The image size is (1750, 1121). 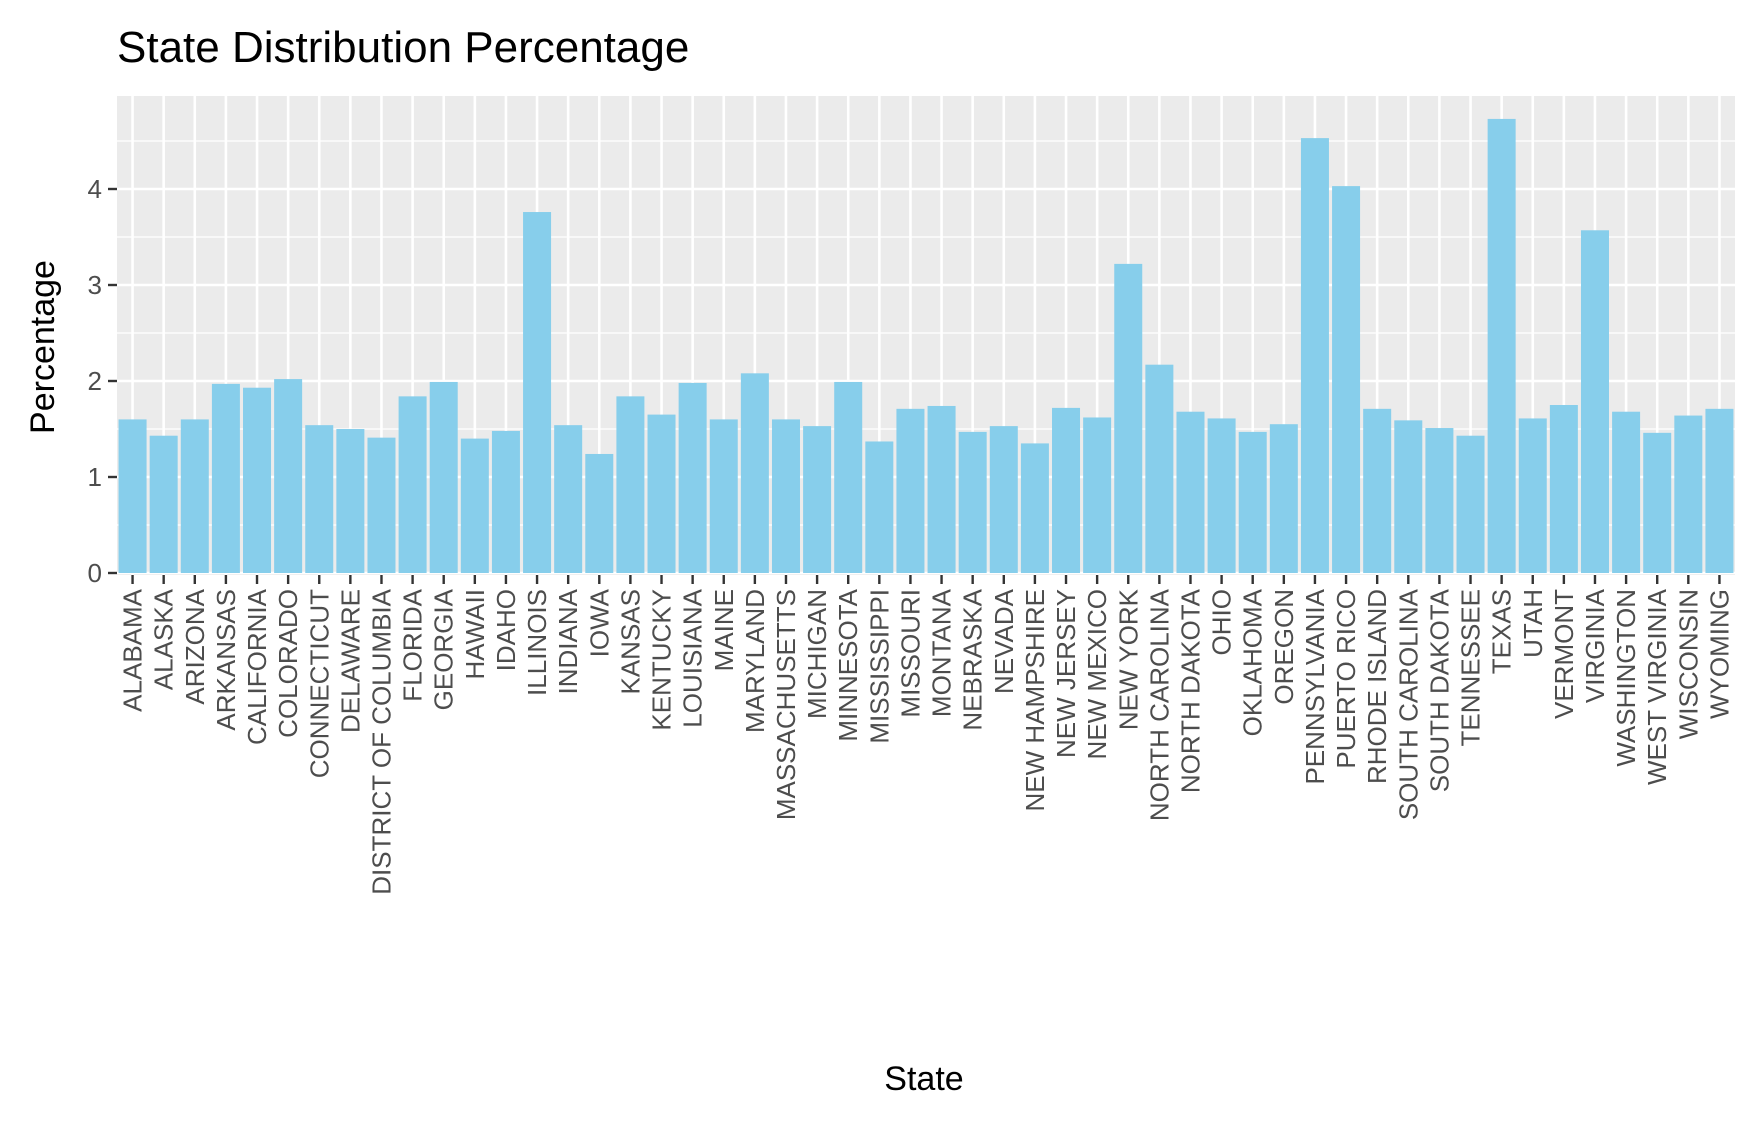 What do you see at coordinates (817, 654) in the screenshot?
I see `x-tick-label: MICHIGAN` at bounding box center [817, 654].